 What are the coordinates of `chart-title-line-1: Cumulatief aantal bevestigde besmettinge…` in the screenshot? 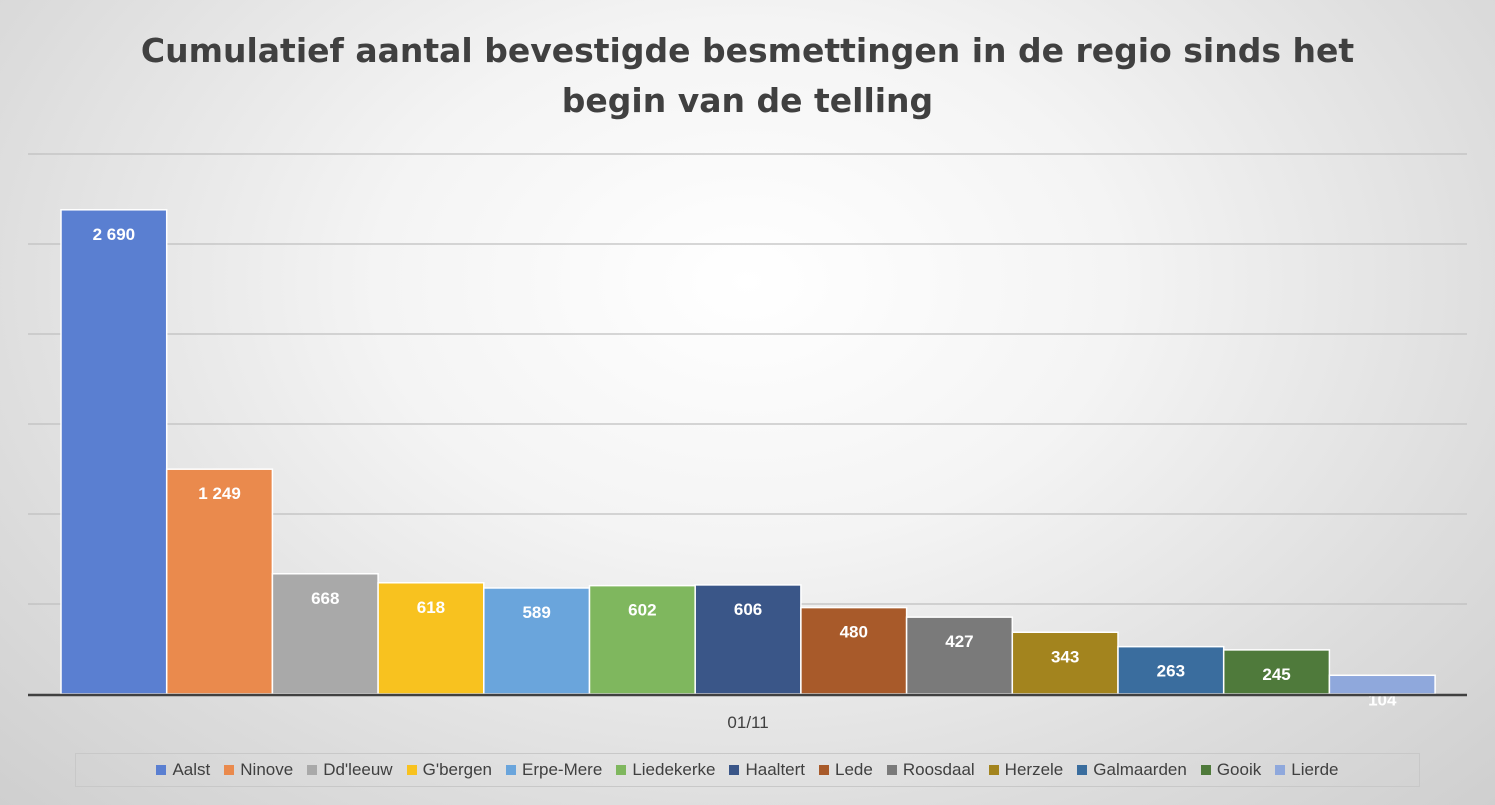 It's located at (747, 50).